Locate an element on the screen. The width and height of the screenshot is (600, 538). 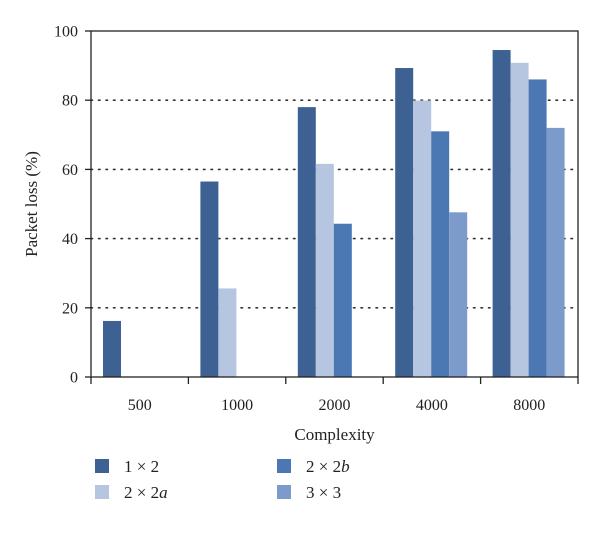
y-axis-ticks: 0 20 40 60 80 100 is located at coordinates (72, 205).